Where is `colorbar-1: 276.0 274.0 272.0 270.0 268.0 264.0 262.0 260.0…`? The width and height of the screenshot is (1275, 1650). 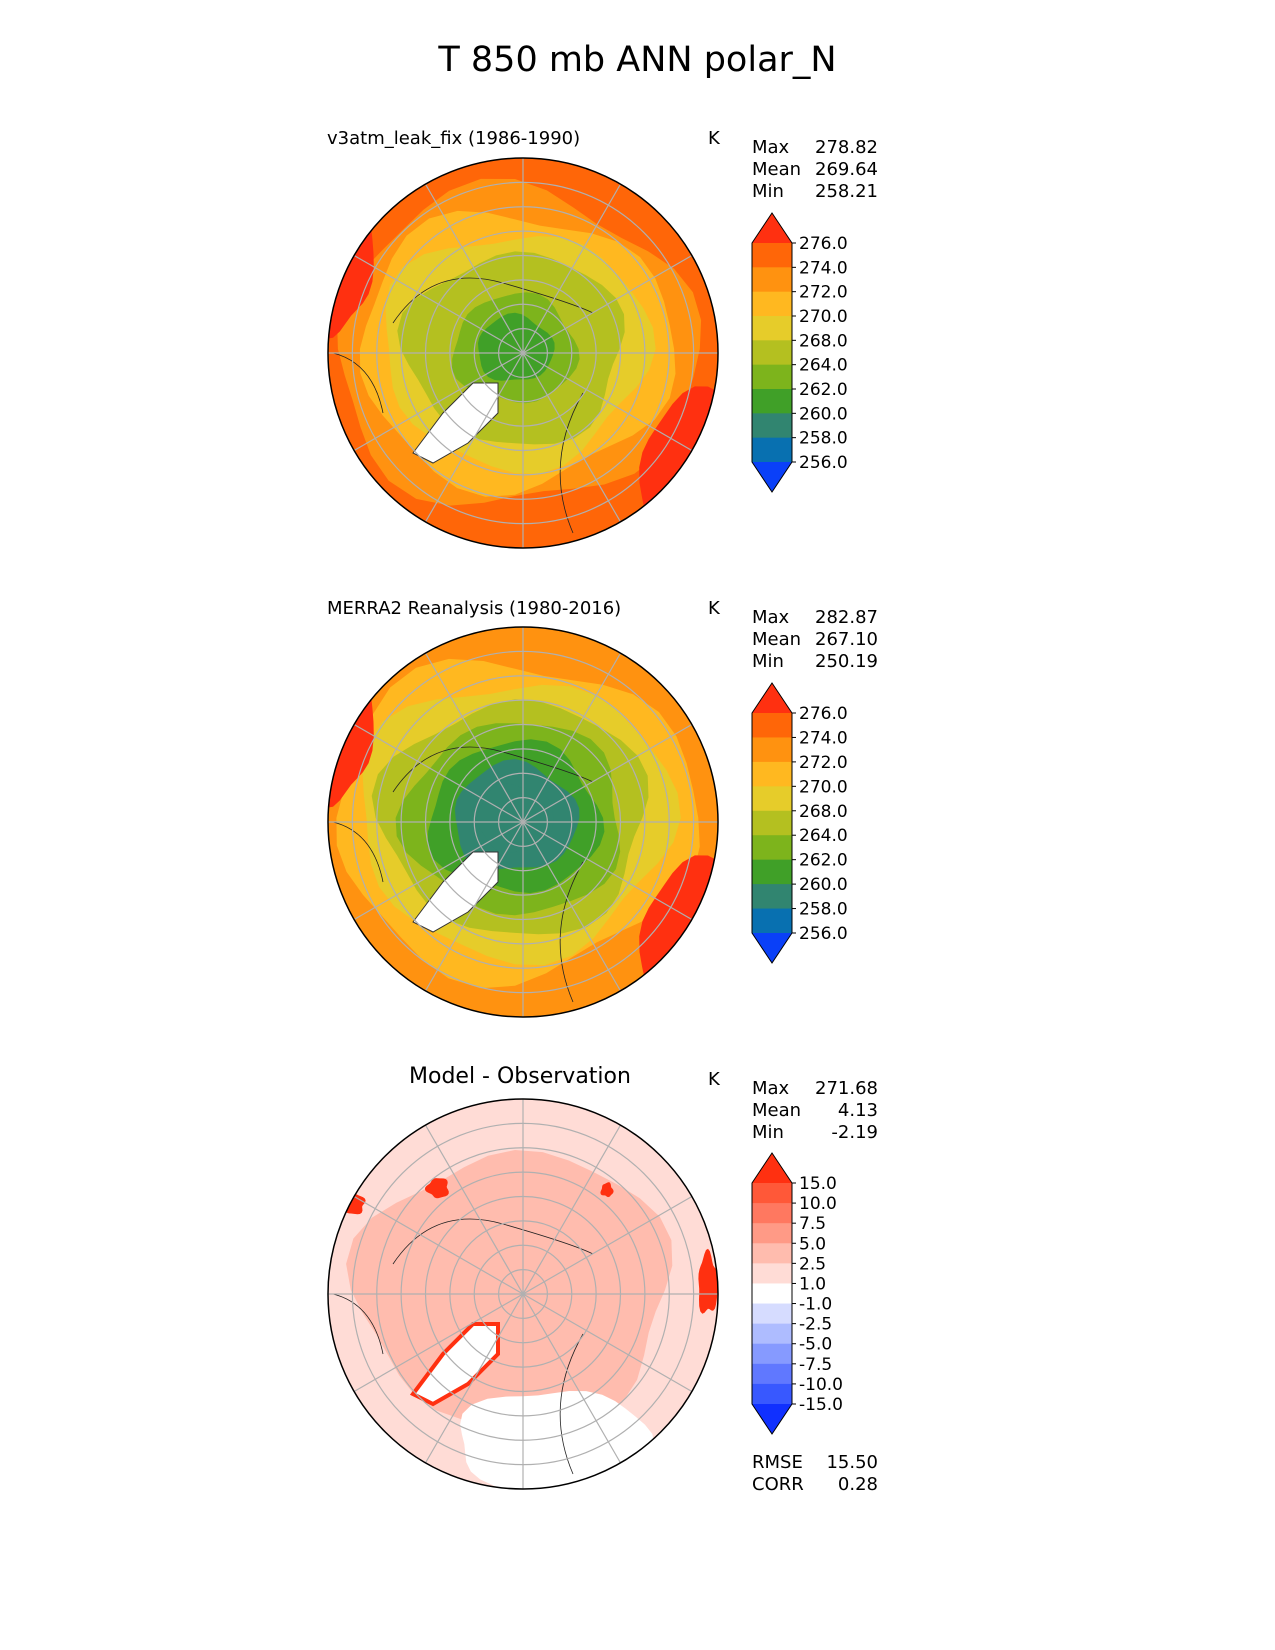
colorbar-1: 276.0 274.0 272.0 270.0 268.0 264.0 262.0 260.0… is located at coordinates (799, 352).